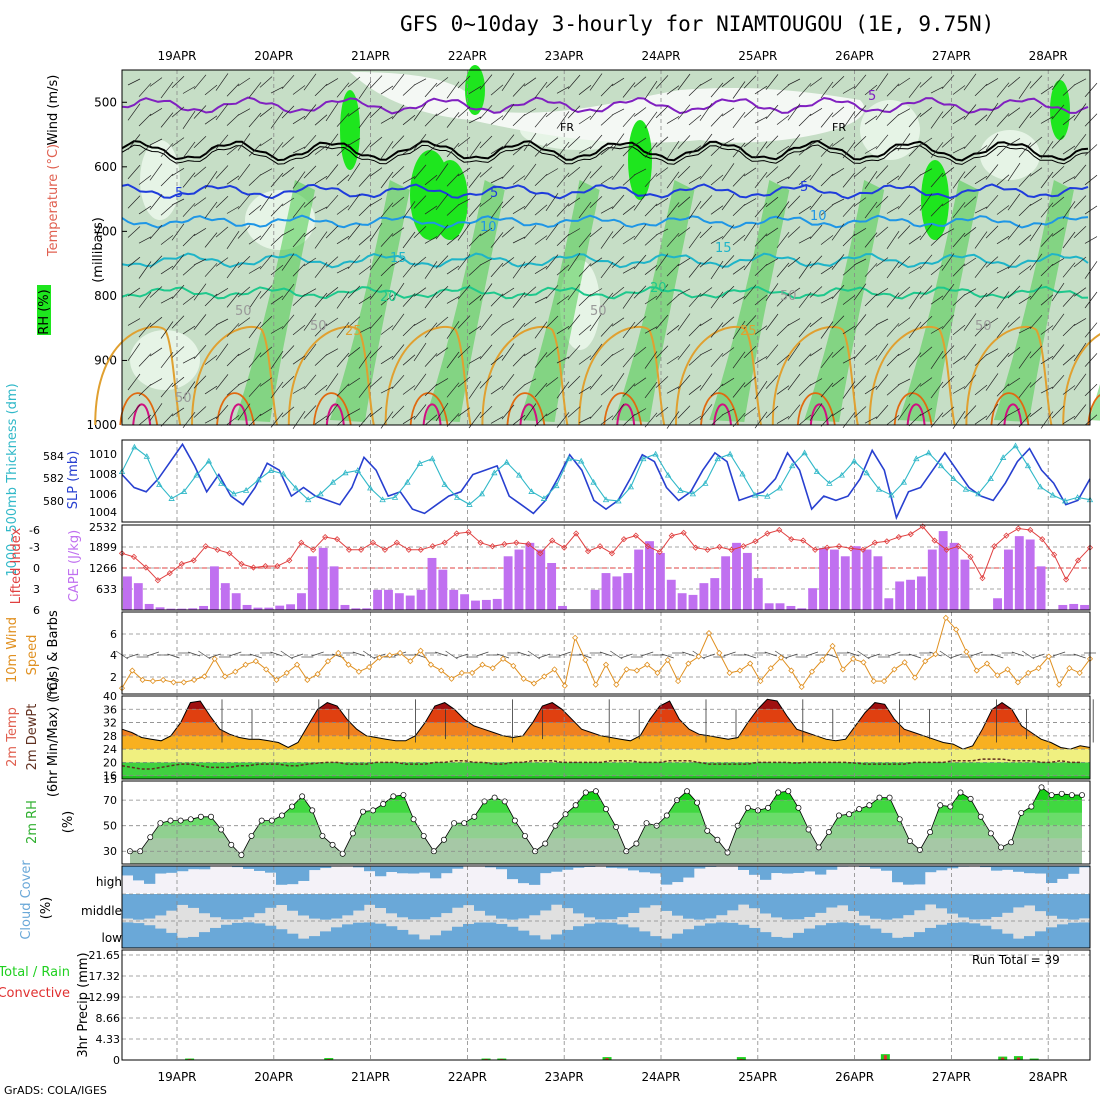  What do you see at coordinates (53, 110) in the screenshot?
I see `wind-ms-label: Wind (m/s)` at bounding box center [53, 110].